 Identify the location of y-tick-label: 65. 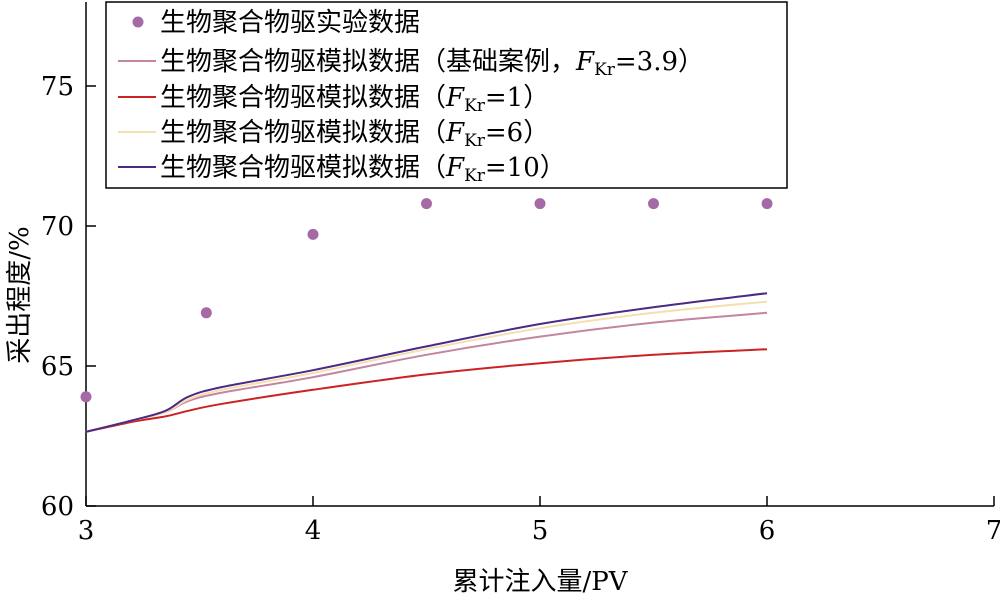
(57, 367).